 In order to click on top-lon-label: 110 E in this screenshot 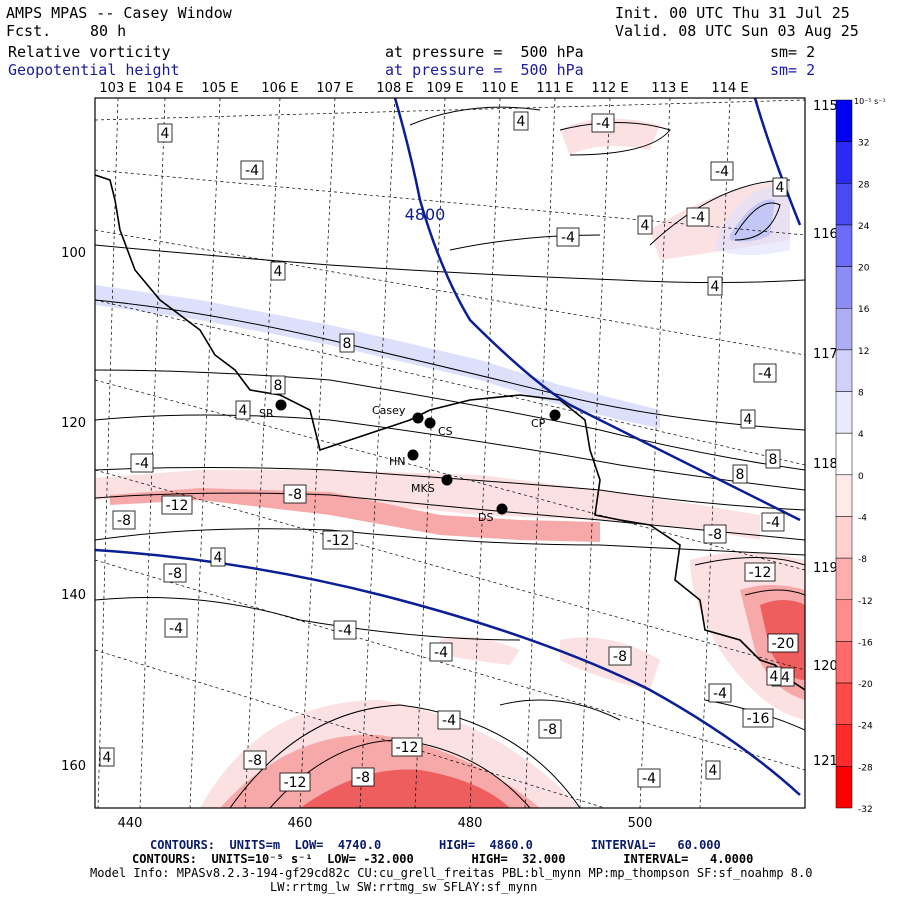, I will do `click(499, 88)`.